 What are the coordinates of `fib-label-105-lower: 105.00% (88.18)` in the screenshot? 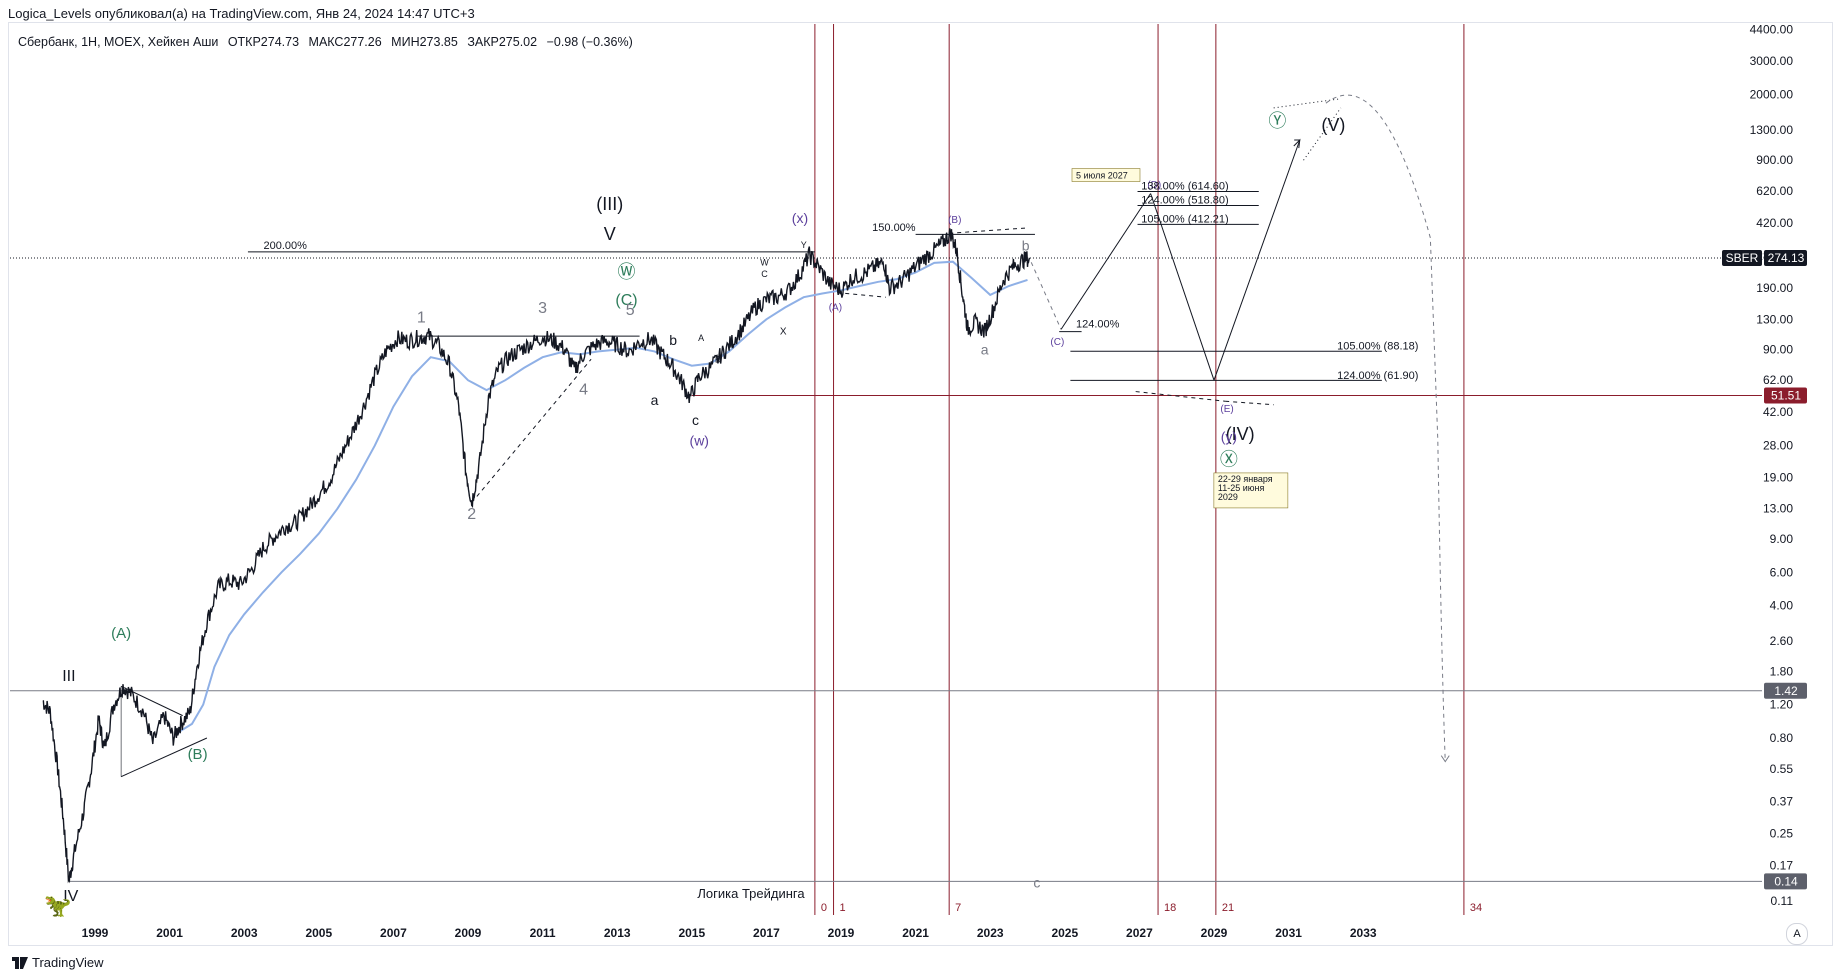 It's located at (1377, 347).